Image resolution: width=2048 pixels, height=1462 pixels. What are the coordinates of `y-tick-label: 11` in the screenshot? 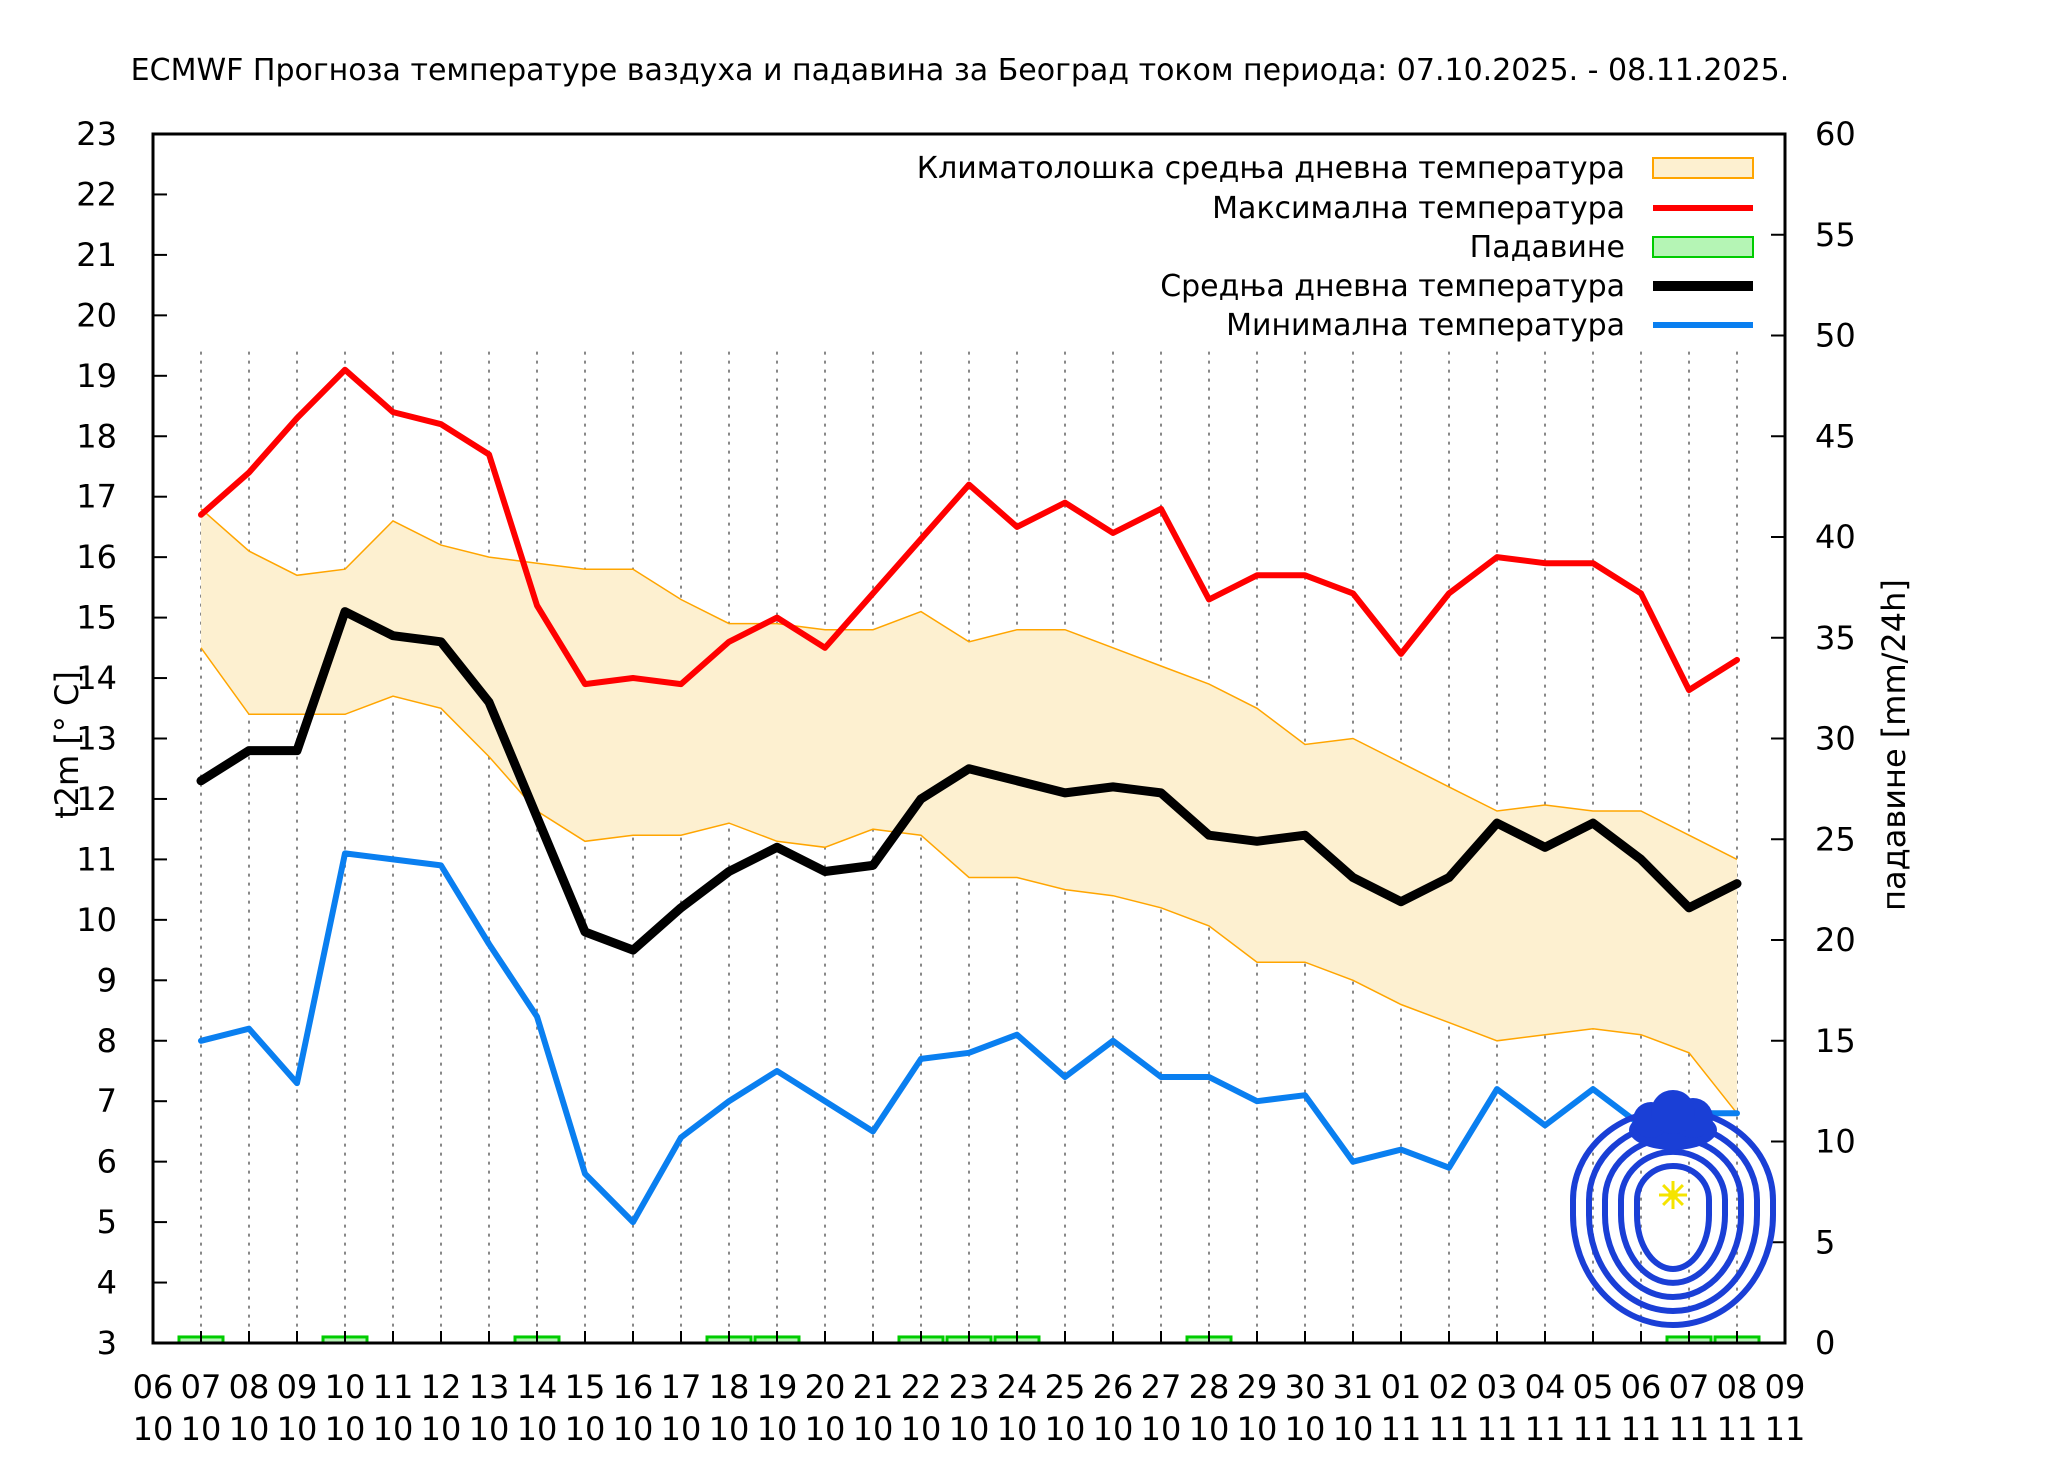 It's located at (96, 859).